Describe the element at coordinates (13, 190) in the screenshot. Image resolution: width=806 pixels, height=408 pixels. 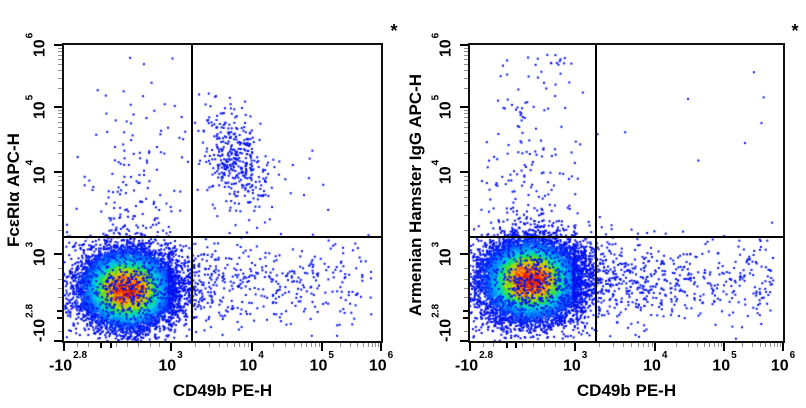
I see `y-axis-title: FcεRIα APC-H` at that location.